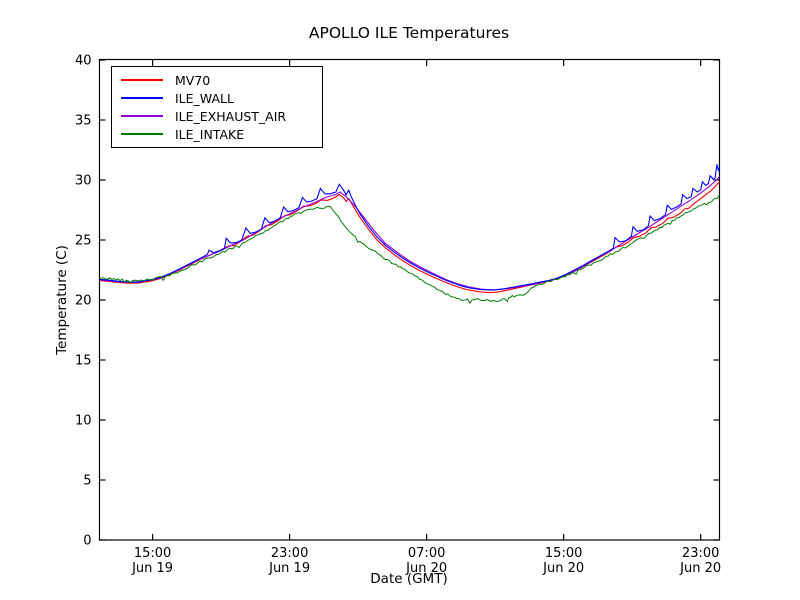 The image size is (800, 600). Describe the element at coordinates (210, 134) in the screenshot. I see `legend-label: ILE_INTAKE` at that location.